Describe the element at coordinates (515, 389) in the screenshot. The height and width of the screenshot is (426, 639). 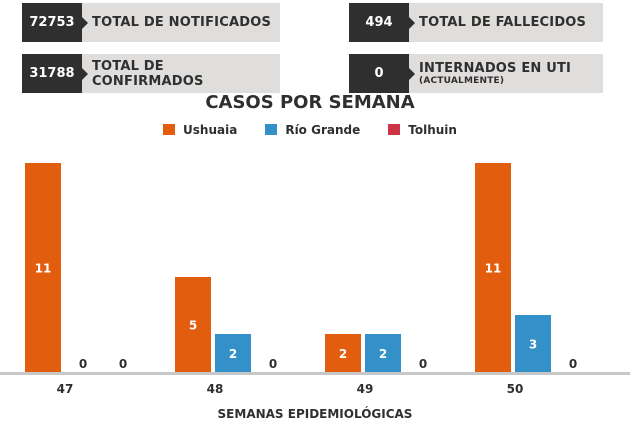
I see `x-tick-label: 50` at that location.